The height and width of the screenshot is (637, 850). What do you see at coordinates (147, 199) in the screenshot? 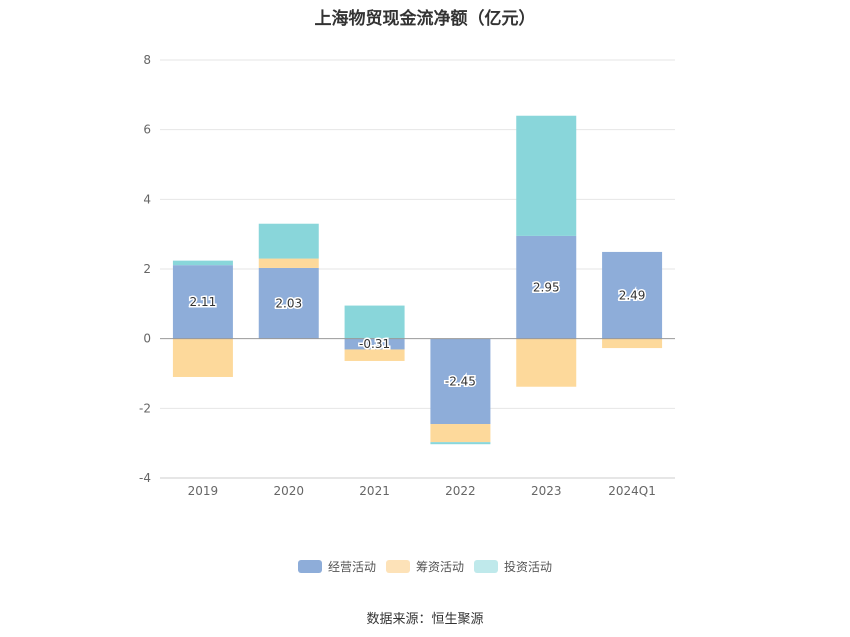
I see `y-tick-label: 4` at bounding box center [147, 199].